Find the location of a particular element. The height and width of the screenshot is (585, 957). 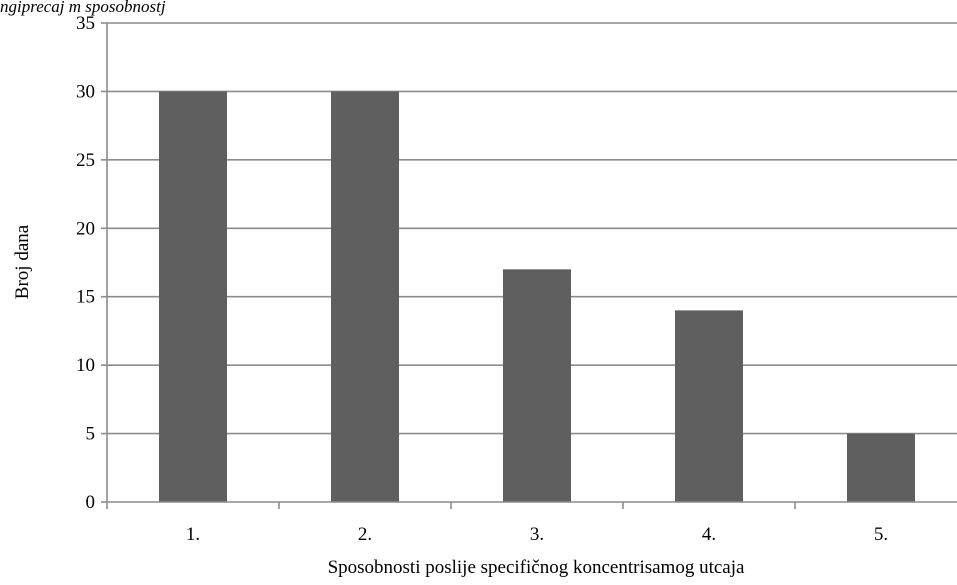

y-tick-label: 0 is located at coordinates (91, 502).